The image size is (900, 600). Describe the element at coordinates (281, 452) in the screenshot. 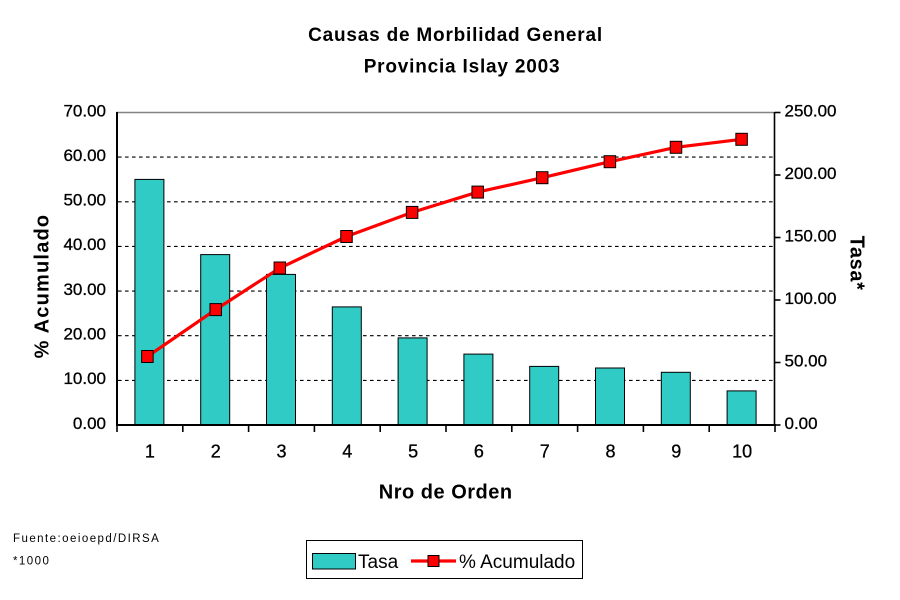

I see `svg-text: 3` at that location.